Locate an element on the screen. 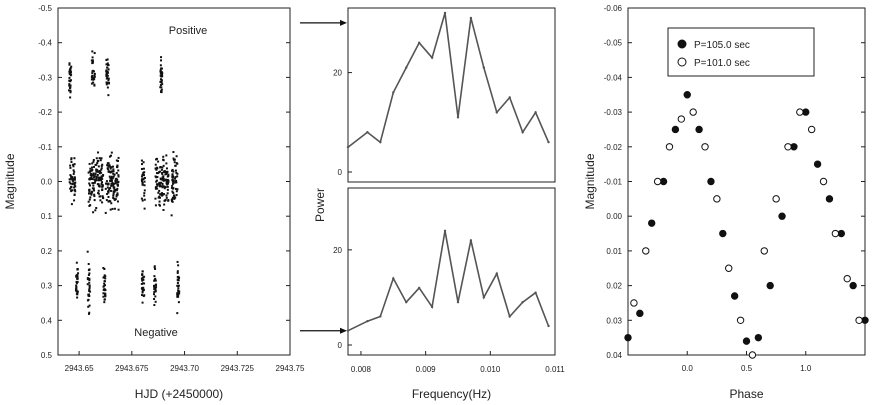  spectrum-frame is located at coordinates (451, 95).